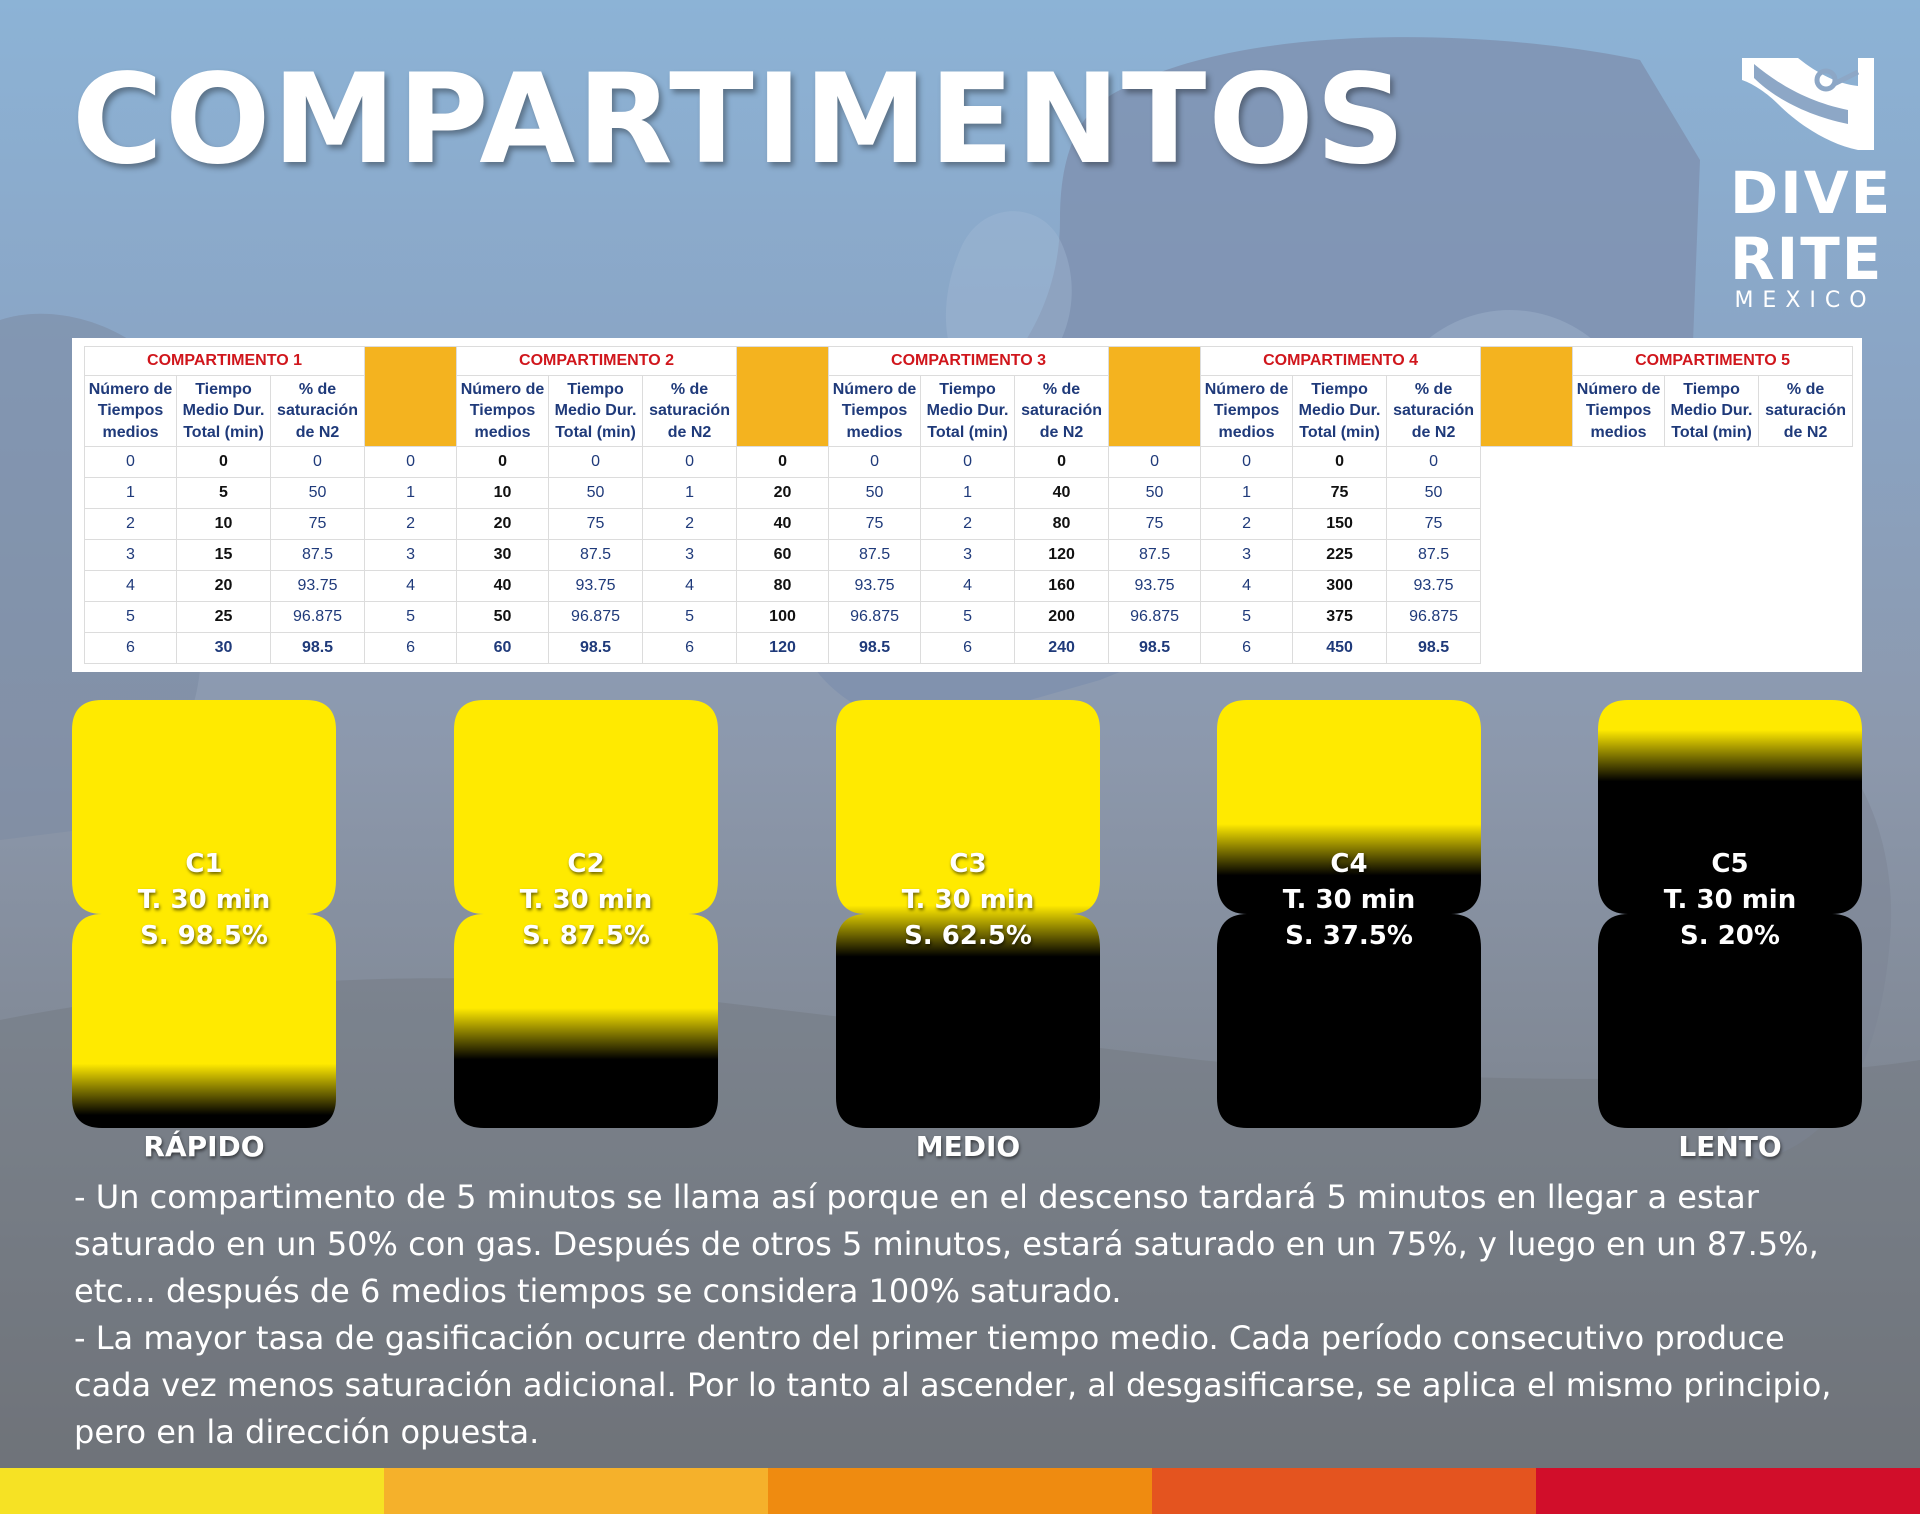 Image resolution: width=1920 pixels, height=1514 pixels. What do you see at coordinates (1730, 936) in the screenshot?
I see `compartment-sat: S. 20%` at bounding box center [1730, 936].